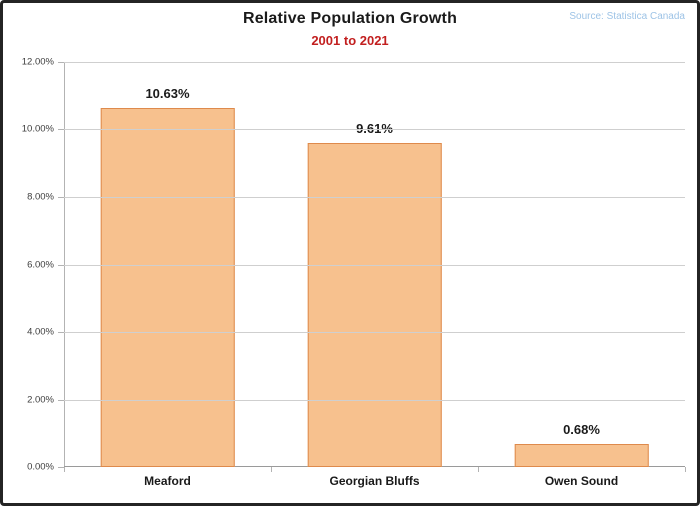 The height and width of the screenshot is (506, 700). What do you see at coordinates (581, 455) in the screenshot?
I see `bar-owen-sound` at bounding box center [581, 455].